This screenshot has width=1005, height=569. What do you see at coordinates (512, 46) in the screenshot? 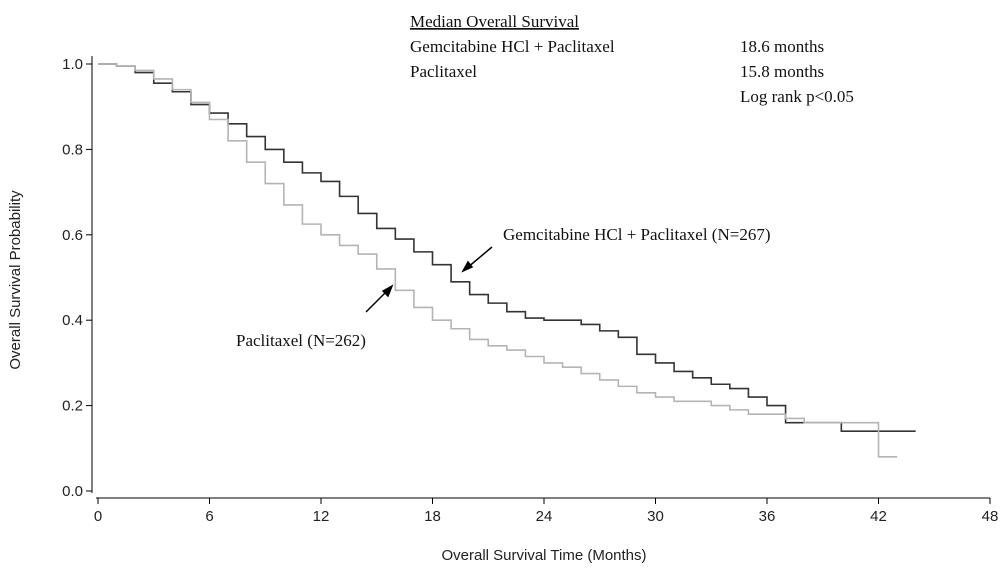
I see `annotation-label: Gemcitabine HCl + Paclitaxel` at bounding box center [512, 46].